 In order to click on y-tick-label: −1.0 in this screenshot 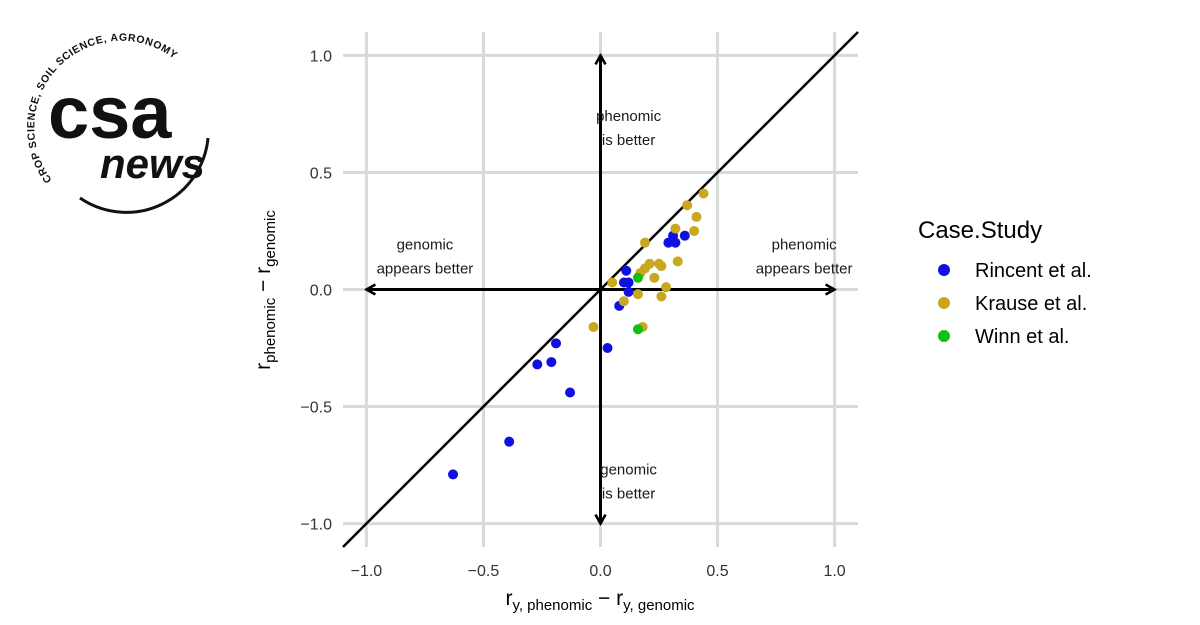, I will do `click(316, 525)`.